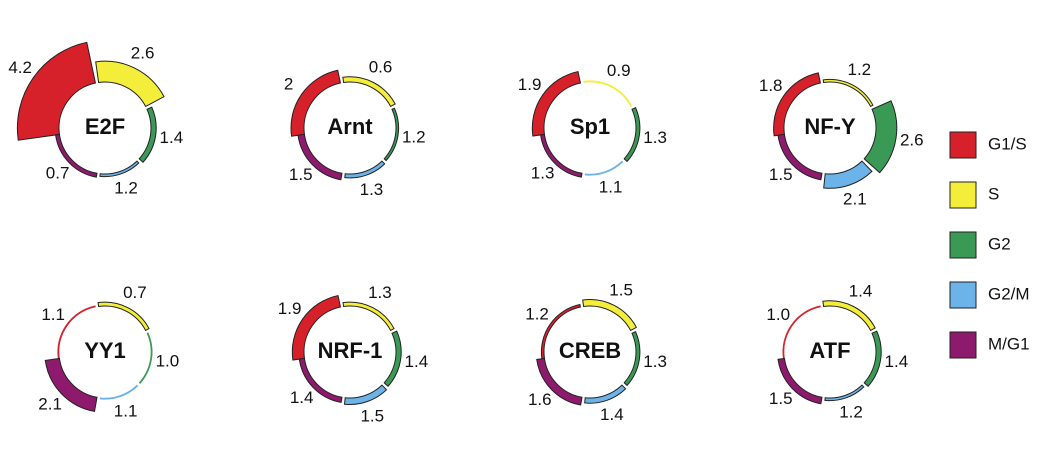 Image resolution: width=1063 pixels, height=472 pixels. Describe the element at coordinates (590, 350) in the screenshot. I see `chart-title: CREB` at that location.